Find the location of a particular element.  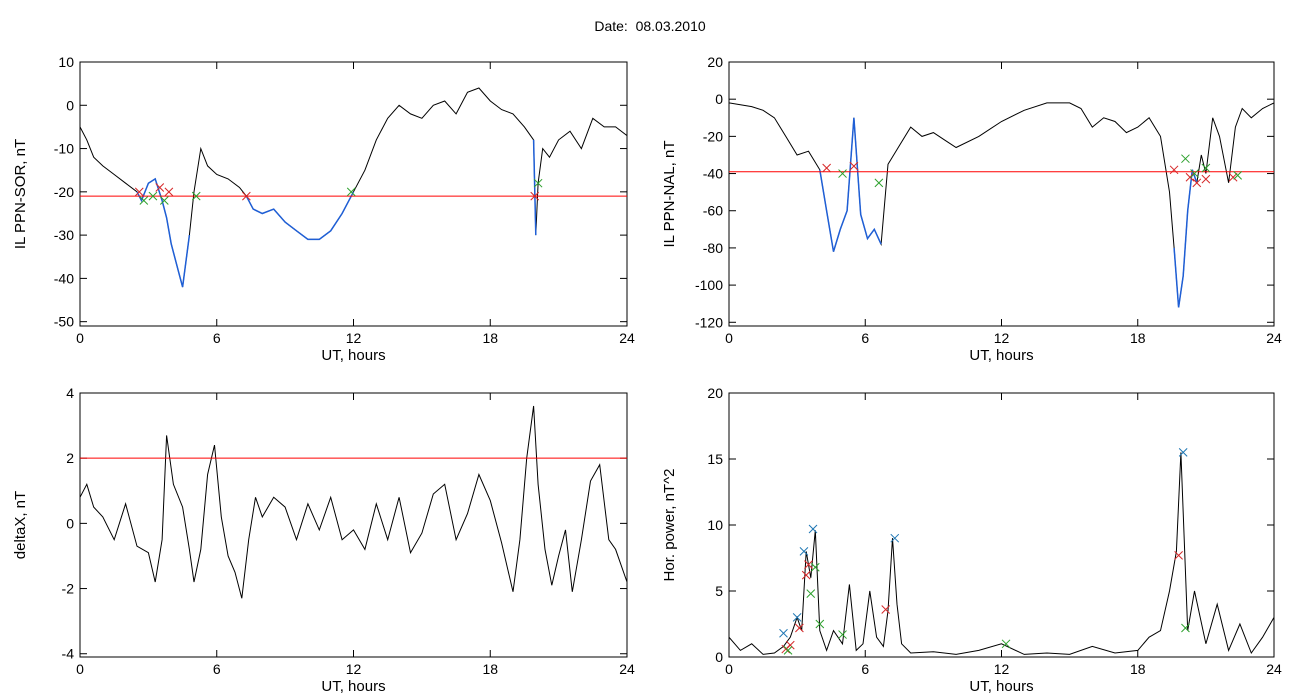

data-line is located at coordinates (1001, 205).